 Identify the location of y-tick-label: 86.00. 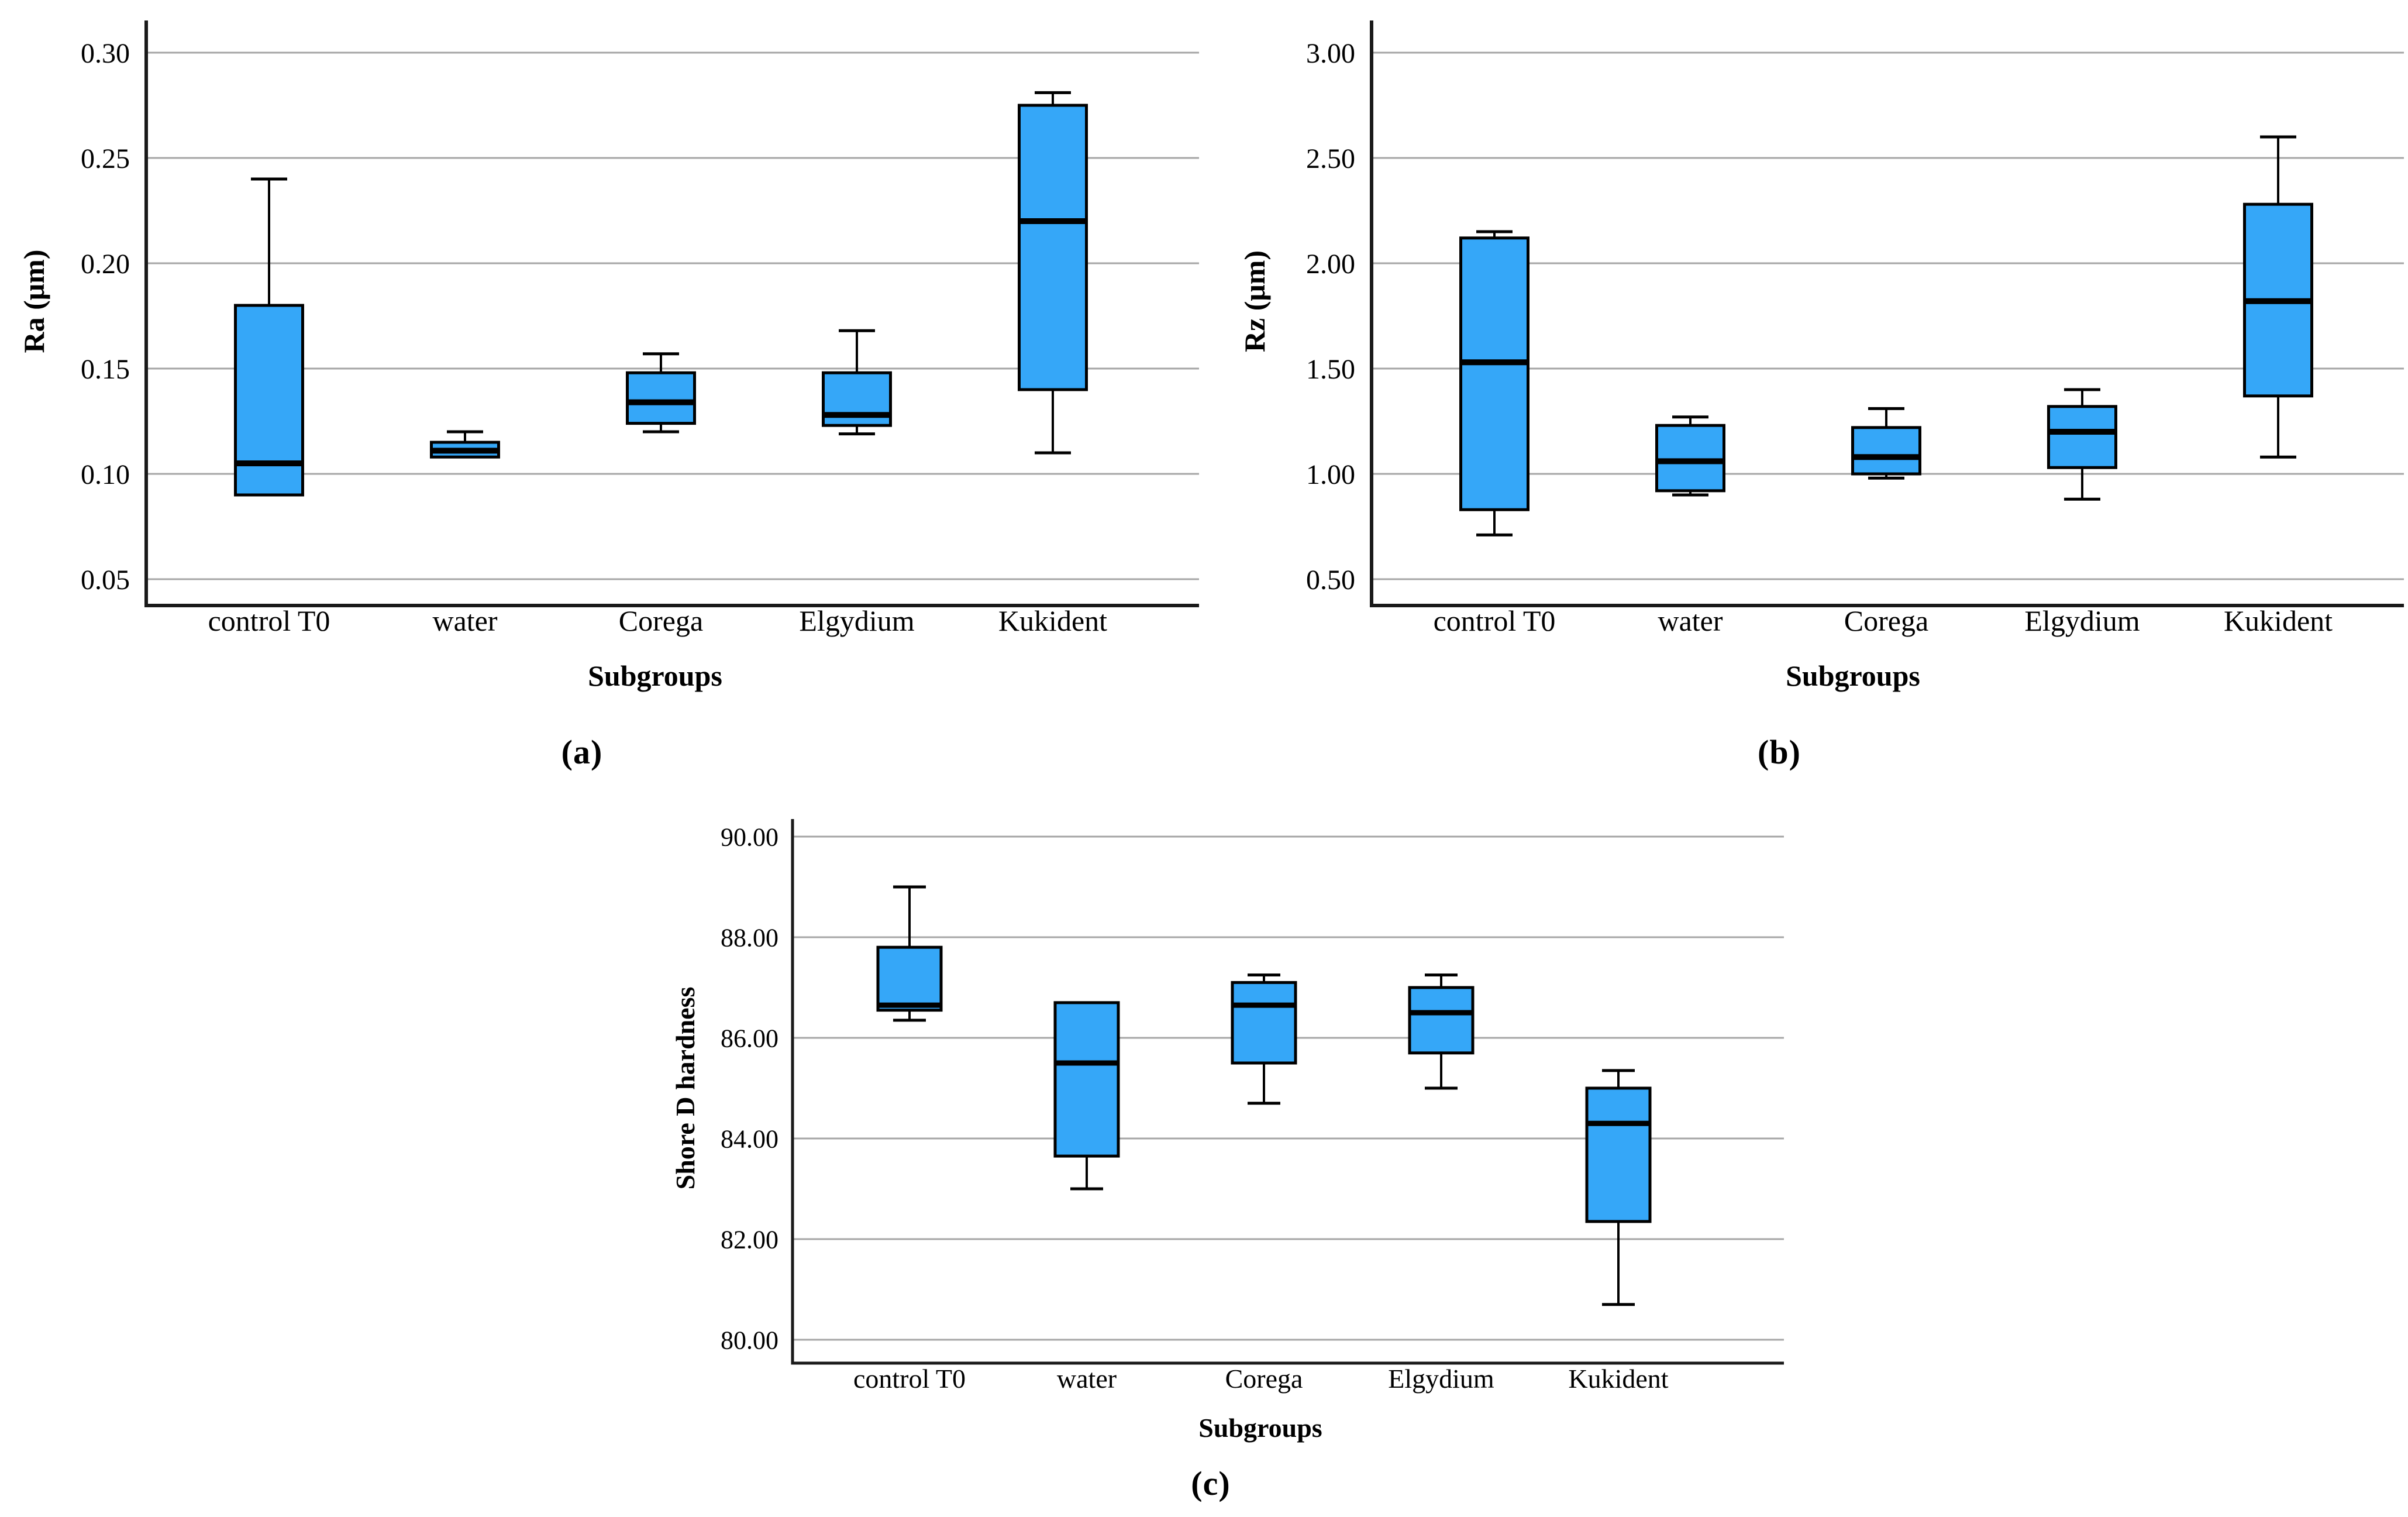
(749, 1038).